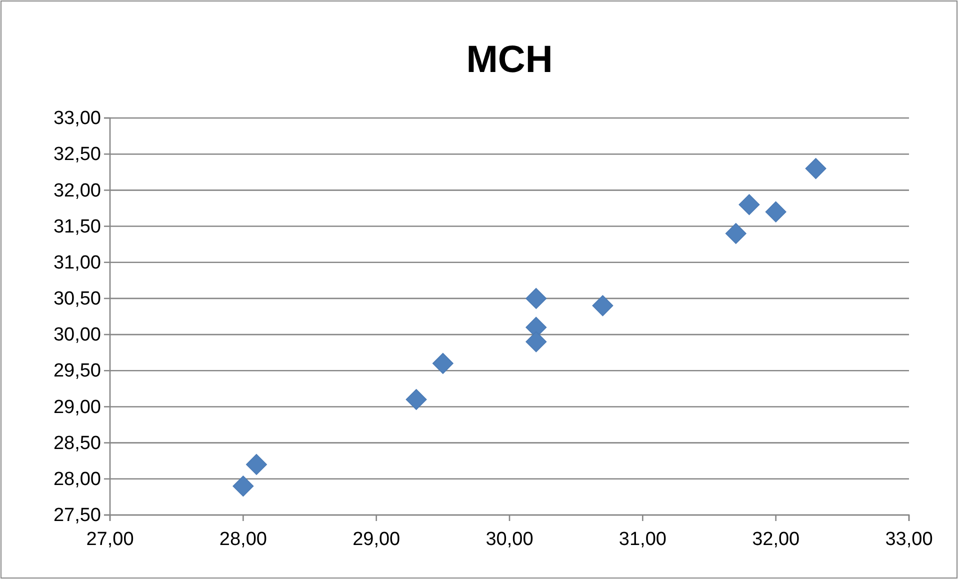 This screenshot has height=579, width=958. Describe the element at coordinates (510, 539) in the screenshot. I see `x-tick-label: 30,00` at that location.